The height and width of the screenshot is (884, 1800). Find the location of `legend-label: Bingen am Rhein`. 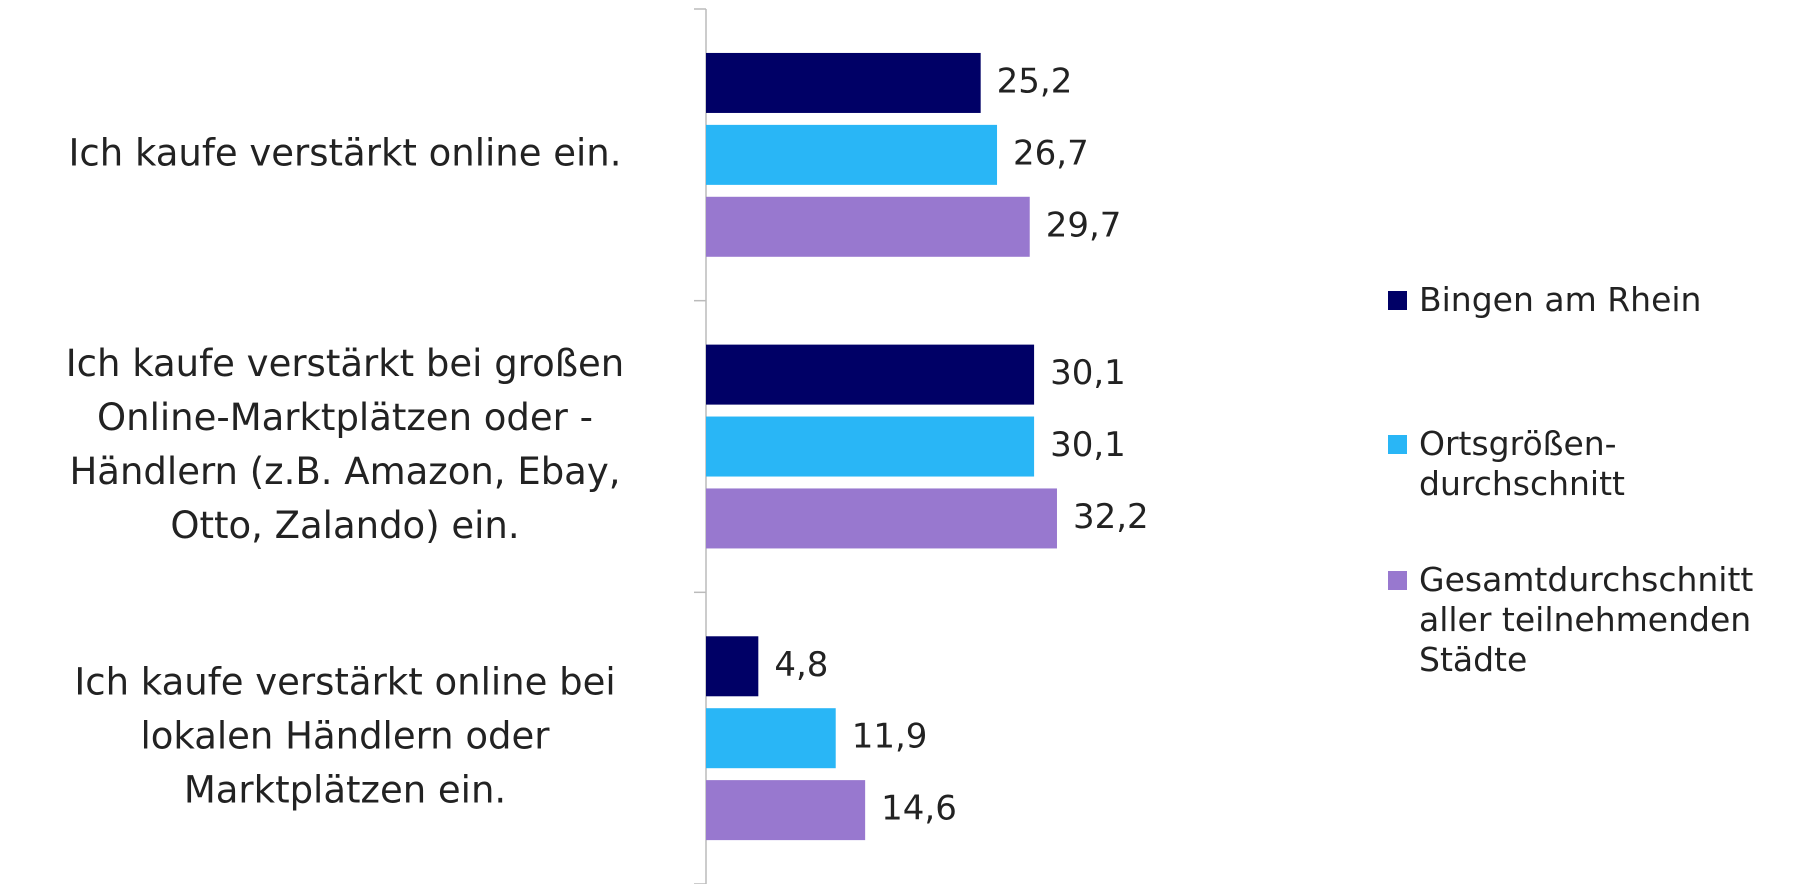

legend-label: Bingen am Rhein is located at coordinates (1560, 299).